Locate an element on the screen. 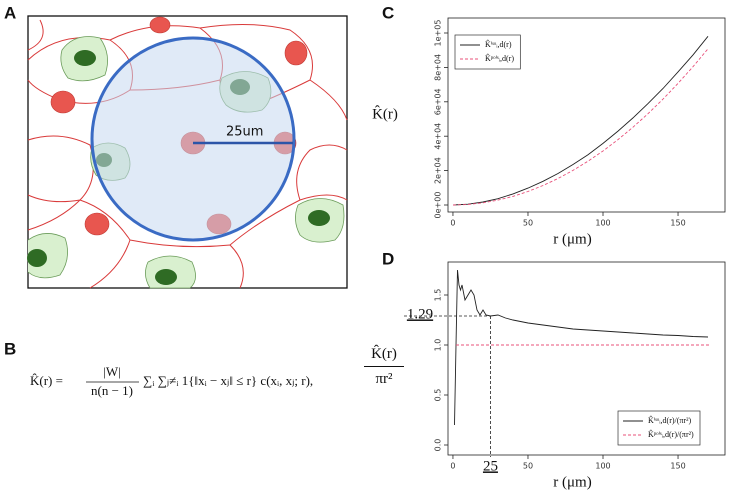  legend-label: K̂ᵖᵒⁱˢᵢ,d(r) is located at coordinates (499, 57).